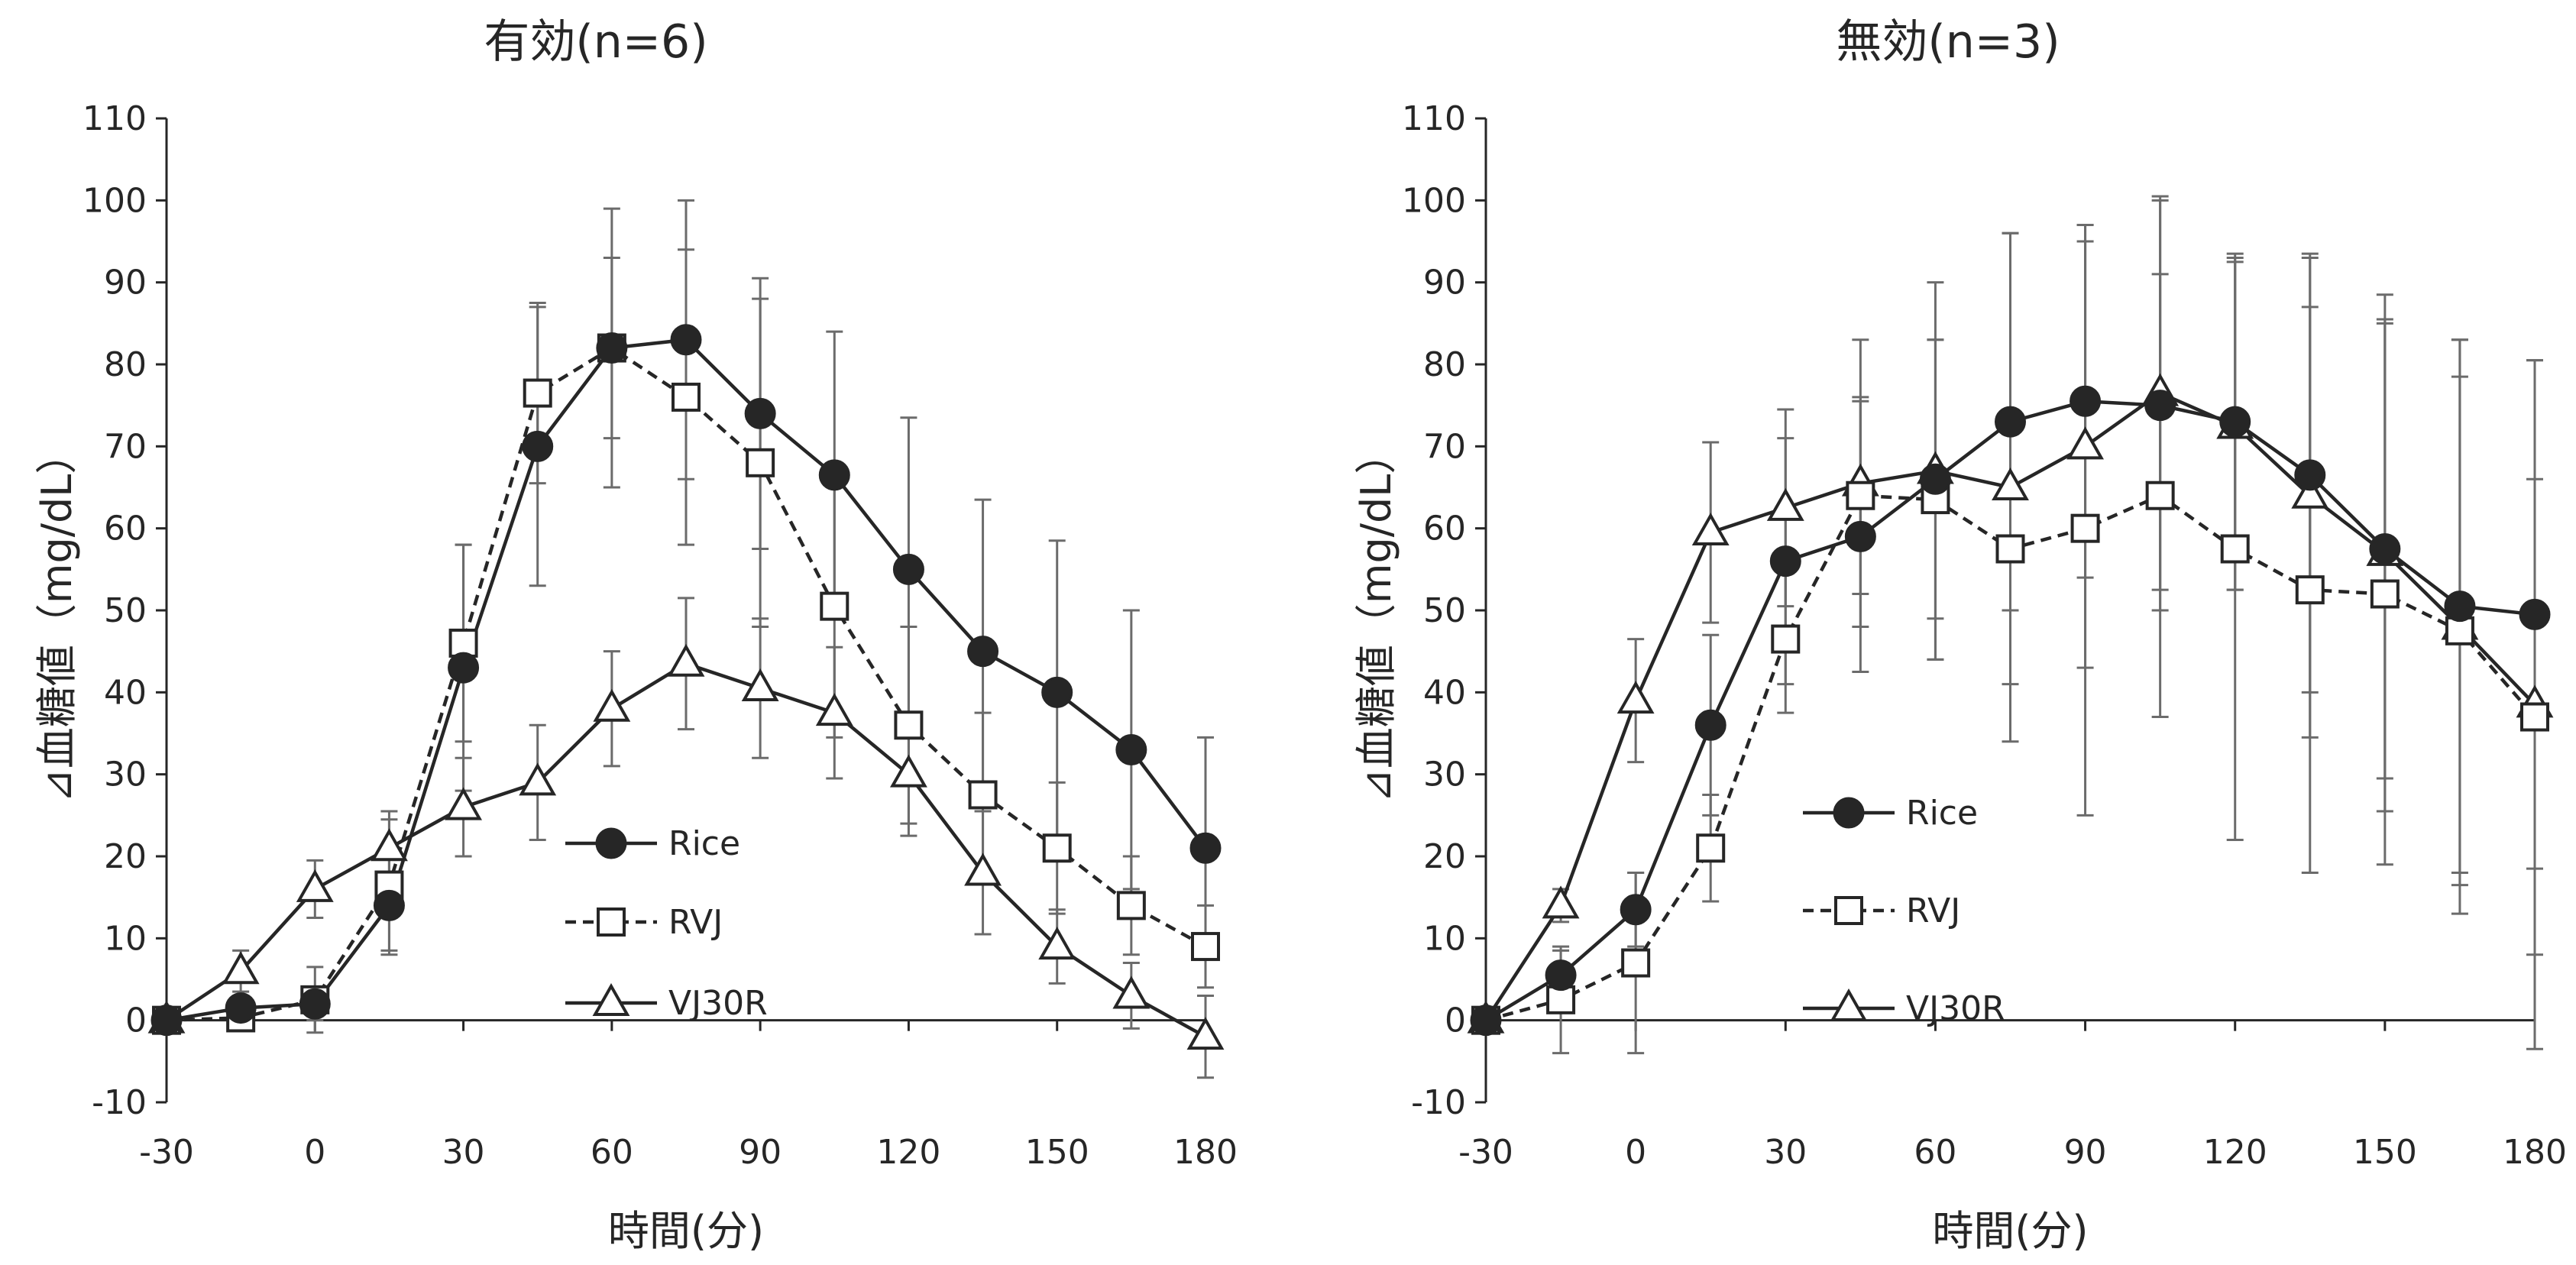 This screenshot has width=2576, height=1265. I want to click on legend-marker-vj30r, so click(1849, 1004).